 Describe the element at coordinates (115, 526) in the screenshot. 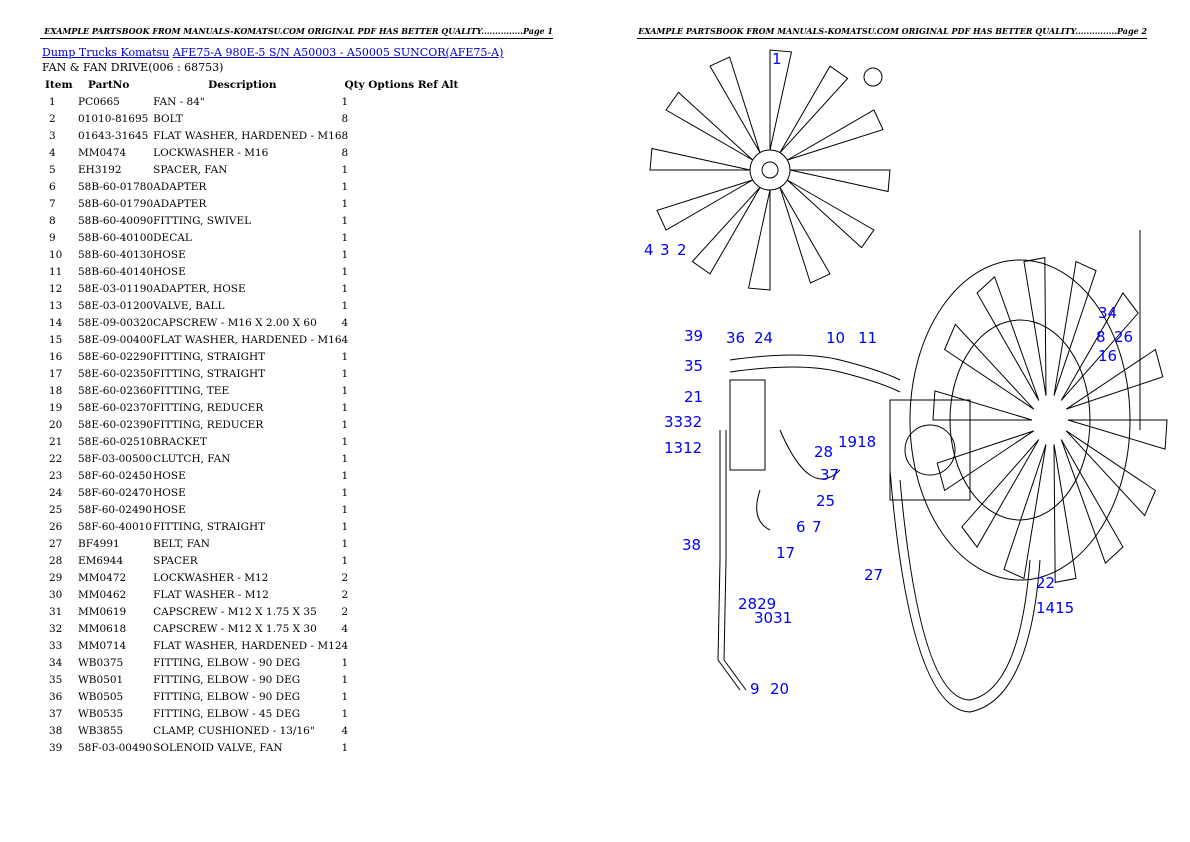

I see `part-number: 58F-60-40010` at that location.